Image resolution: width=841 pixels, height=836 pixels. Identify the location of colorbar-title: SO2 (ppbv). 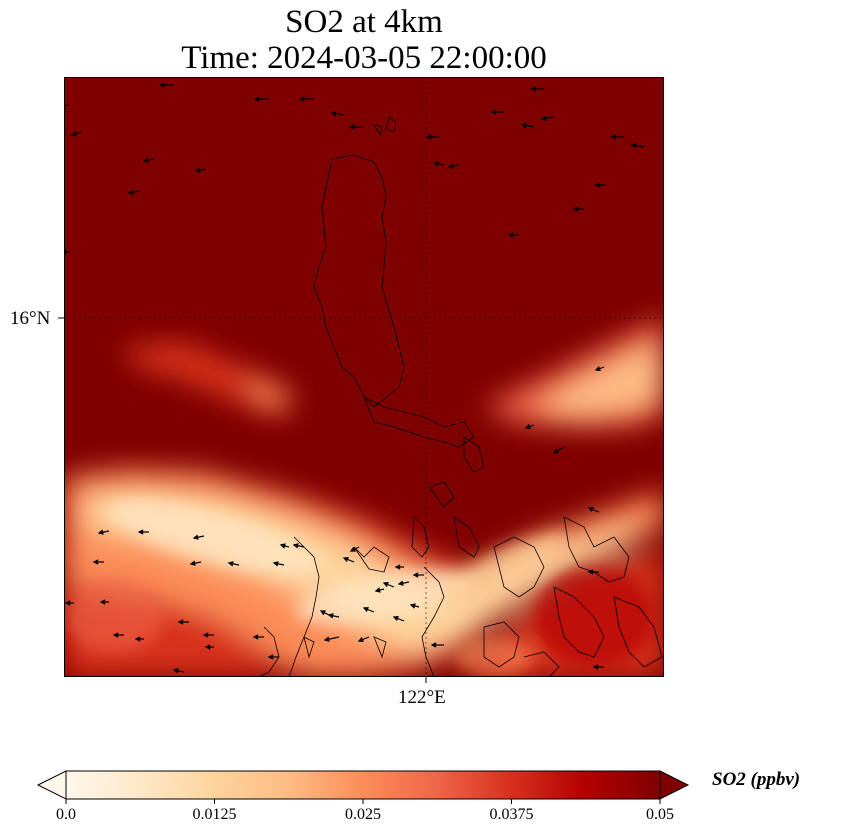
(756, 779).